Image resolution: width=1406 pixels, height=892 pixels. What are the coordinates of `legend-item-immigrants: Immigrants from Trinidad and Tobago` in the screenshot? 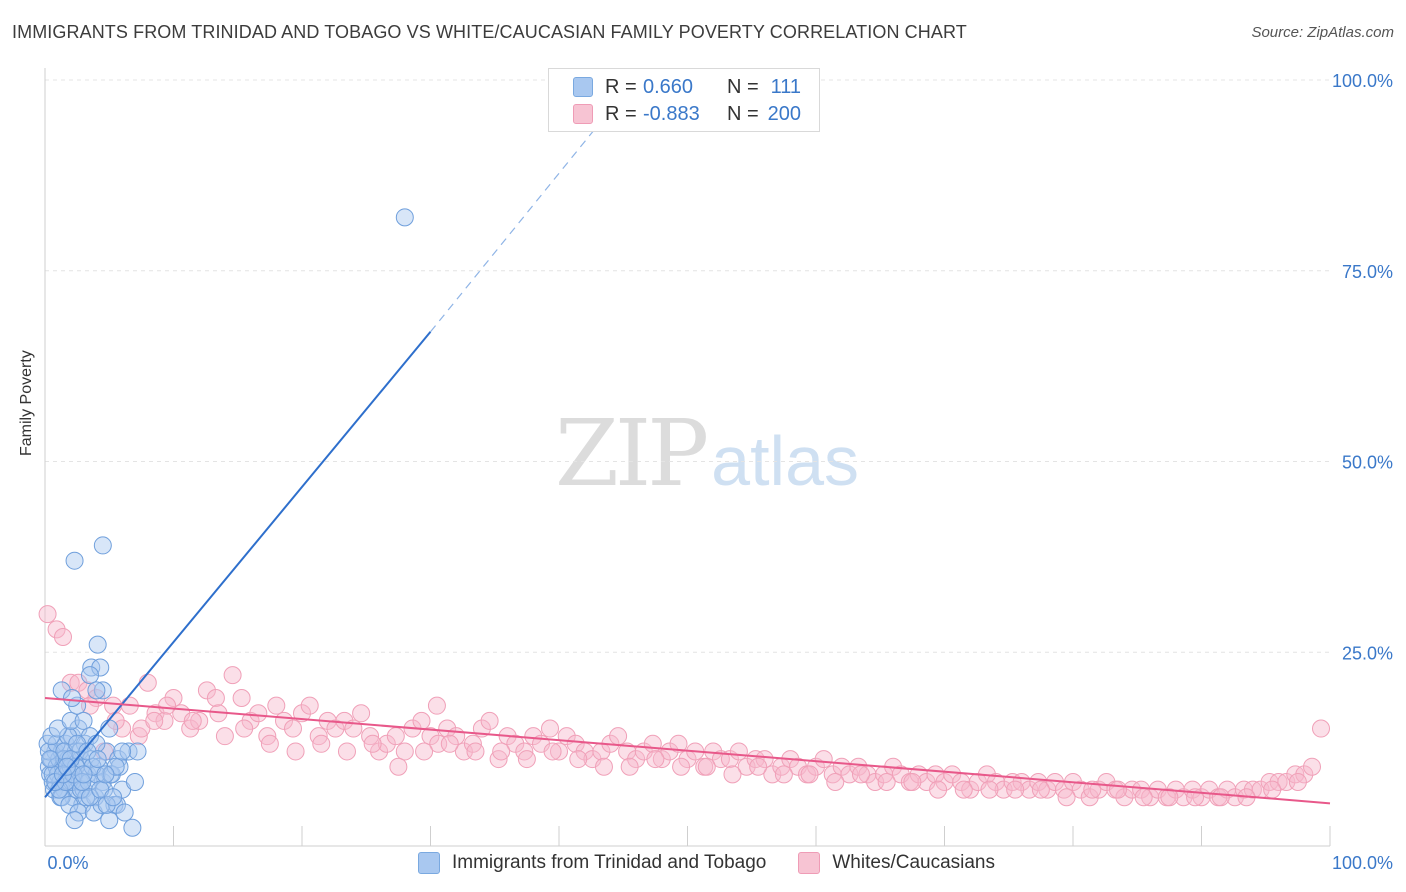 It's located at (592, 863).